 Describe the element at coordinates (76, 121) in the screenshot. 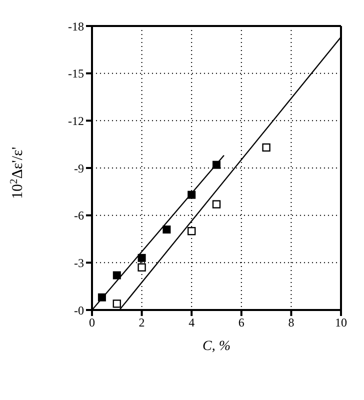

I see `y-tick-label: -12` at that location.